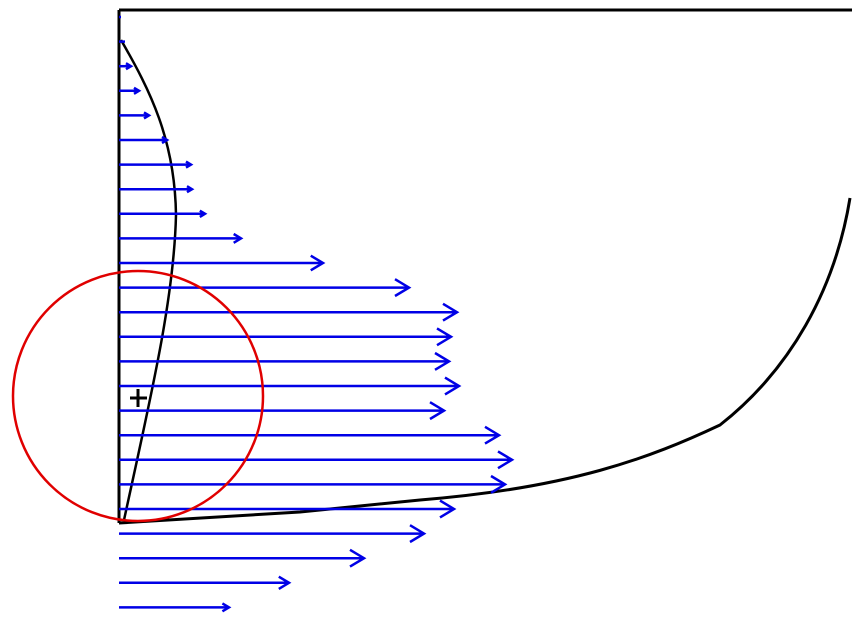 The height and width of the screenshot is (619, 852). I want to click on highlight-circle, so click(138, 396).